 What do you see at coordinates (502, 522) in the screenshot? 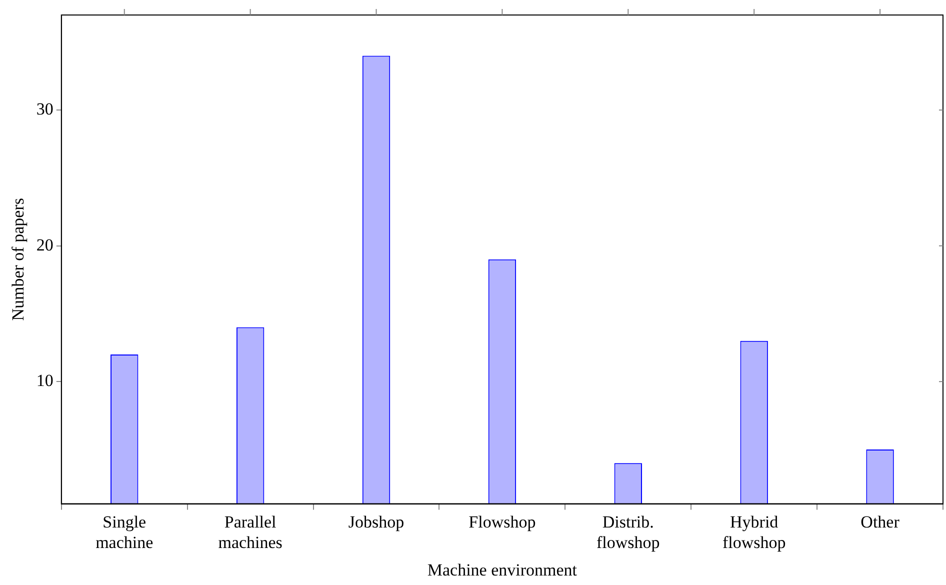
I see `x-tick-label: Flowshop` at bounding box center [502, 522].